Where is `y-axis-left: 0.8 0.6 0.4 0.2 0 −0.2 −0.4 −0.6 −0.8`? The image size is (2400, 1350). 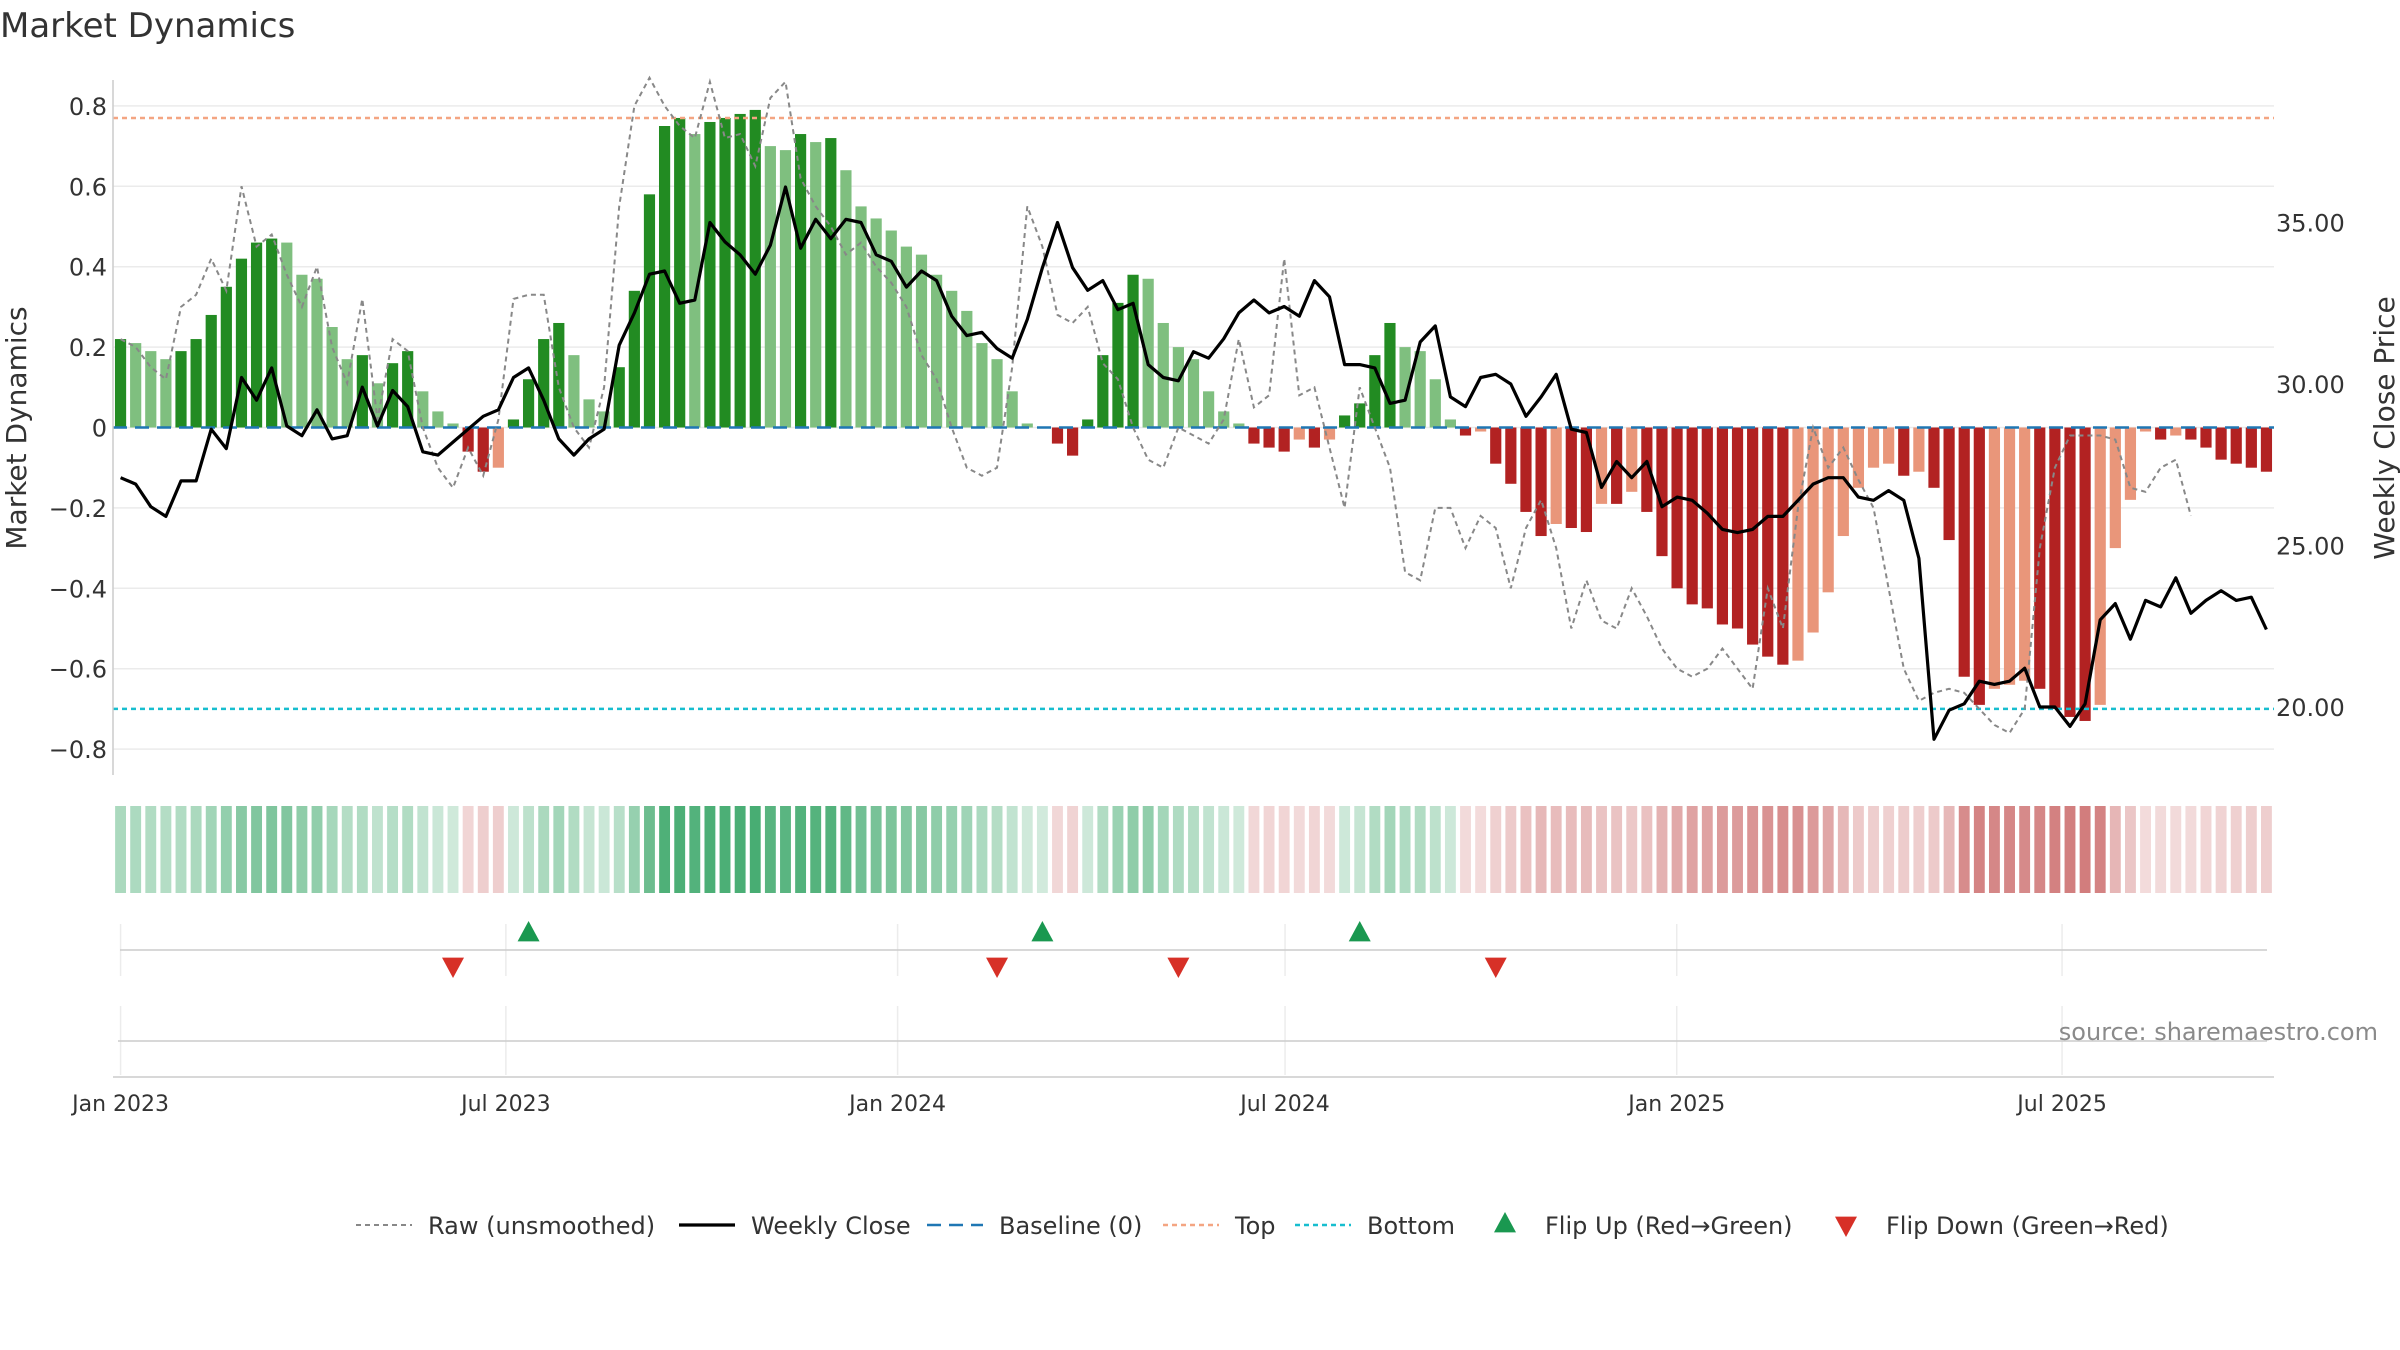 y-axis-left: 0.8 0.6 0.4 0.2 0 −0.2 −0.4 −0.6 −0.8 is located at coordinates (81, 427).